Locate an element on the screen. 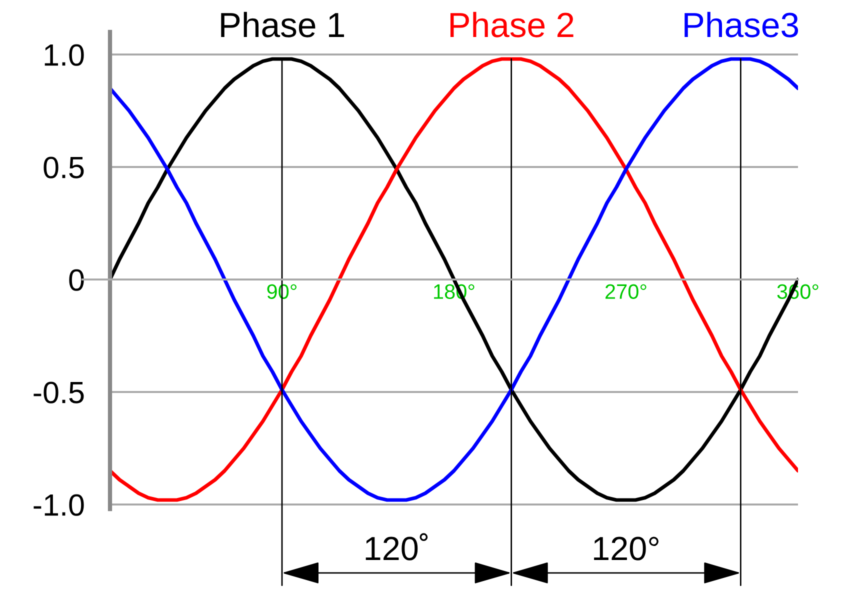 The height and width of the screenshot is (606, 860). y-tick-label: -1.0 is located at coordinates (59, 505).